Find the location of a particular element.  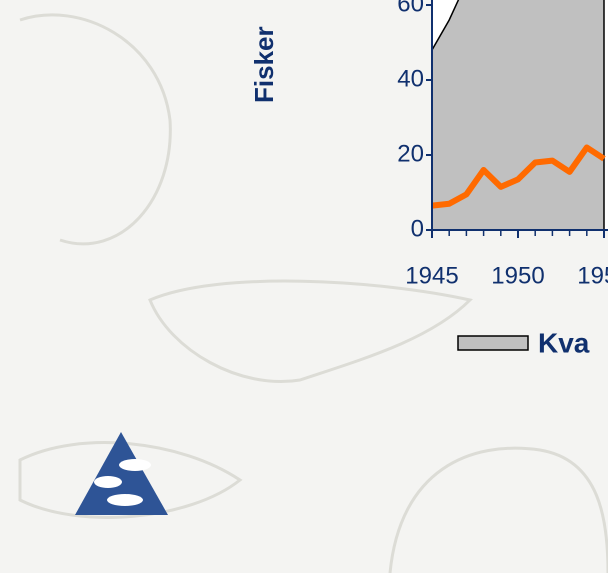

y-tick-label: 20 is located at coordinates (410, 153).